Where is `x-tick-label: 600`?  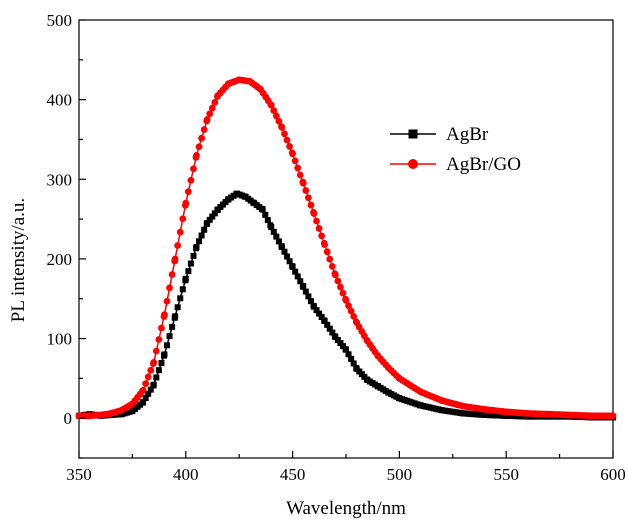
x-tick-label: 600 is located at coordinates (613, 474).